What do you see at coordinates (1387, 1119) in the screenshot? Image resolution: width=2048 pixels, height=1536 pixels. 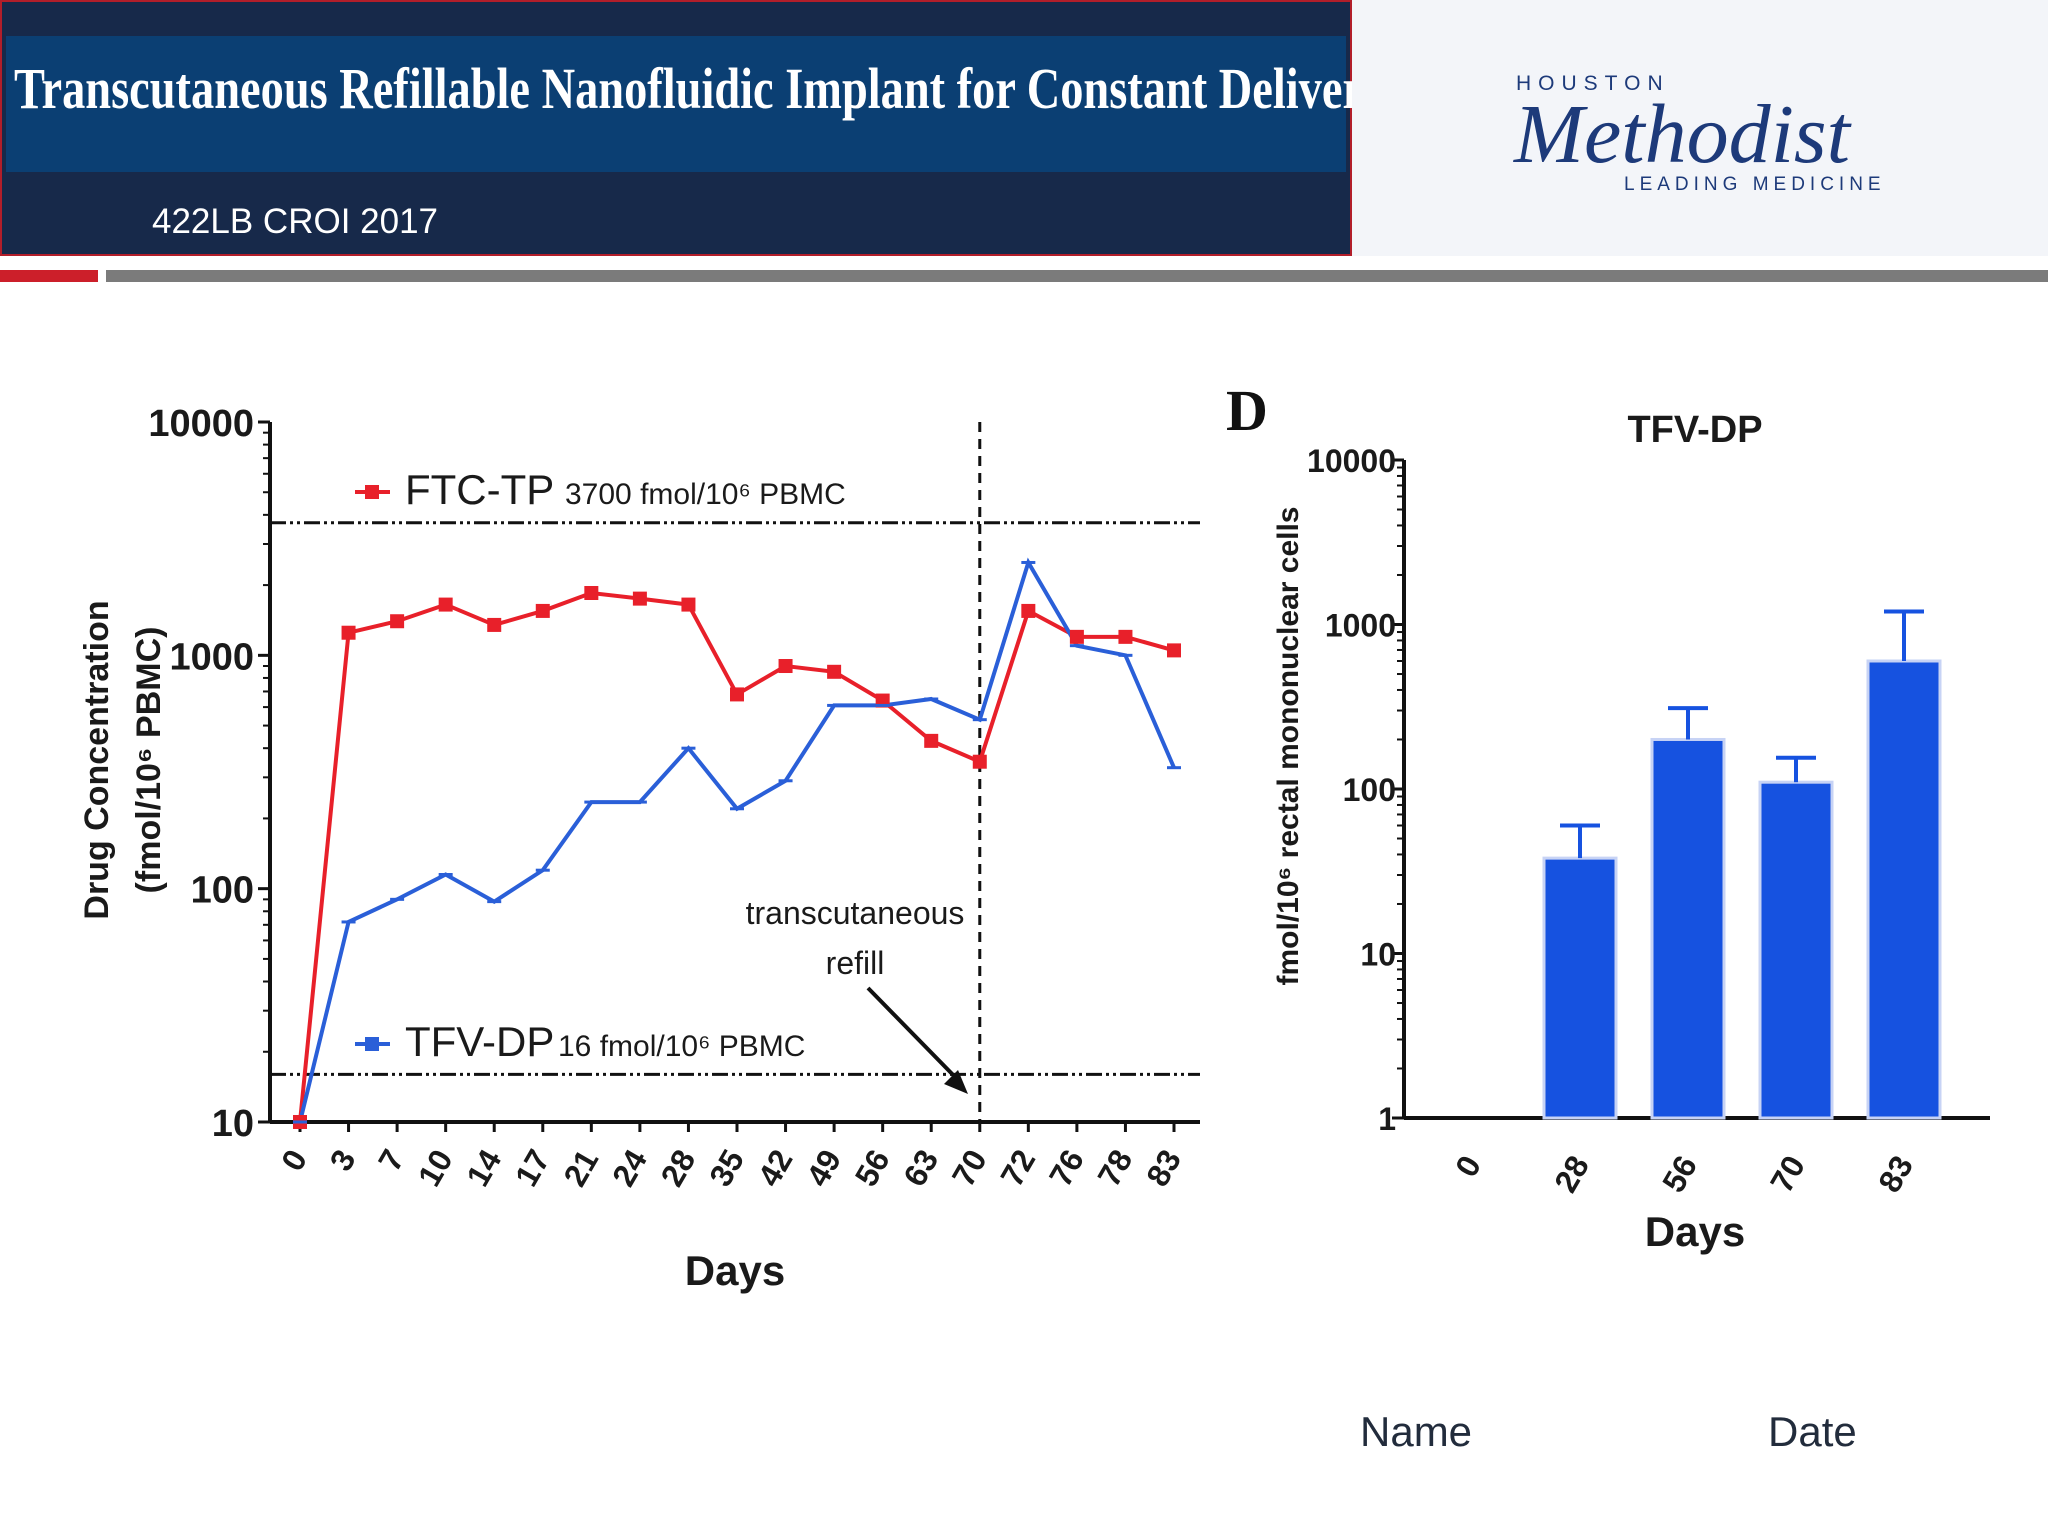 I see `bar-y-tick-label: 1` at bounding box center [1387, 1119].